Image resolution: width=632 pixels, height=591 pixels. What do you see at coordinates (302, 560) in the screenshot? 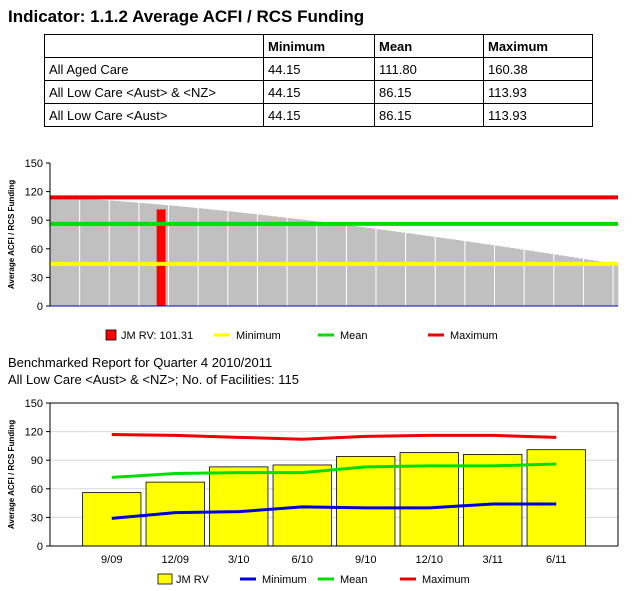
I see `x-tick-label: 6/10` at bounding box center [302, 560].